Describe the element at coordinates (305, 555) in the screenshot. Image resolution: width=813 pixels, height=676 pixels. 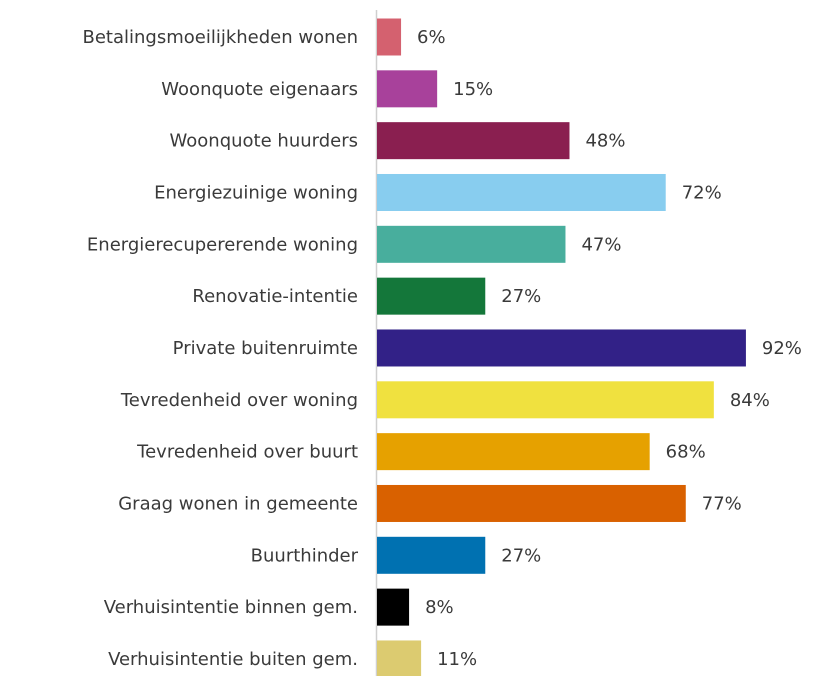
I see `category-label: Buurthinder` at that location.